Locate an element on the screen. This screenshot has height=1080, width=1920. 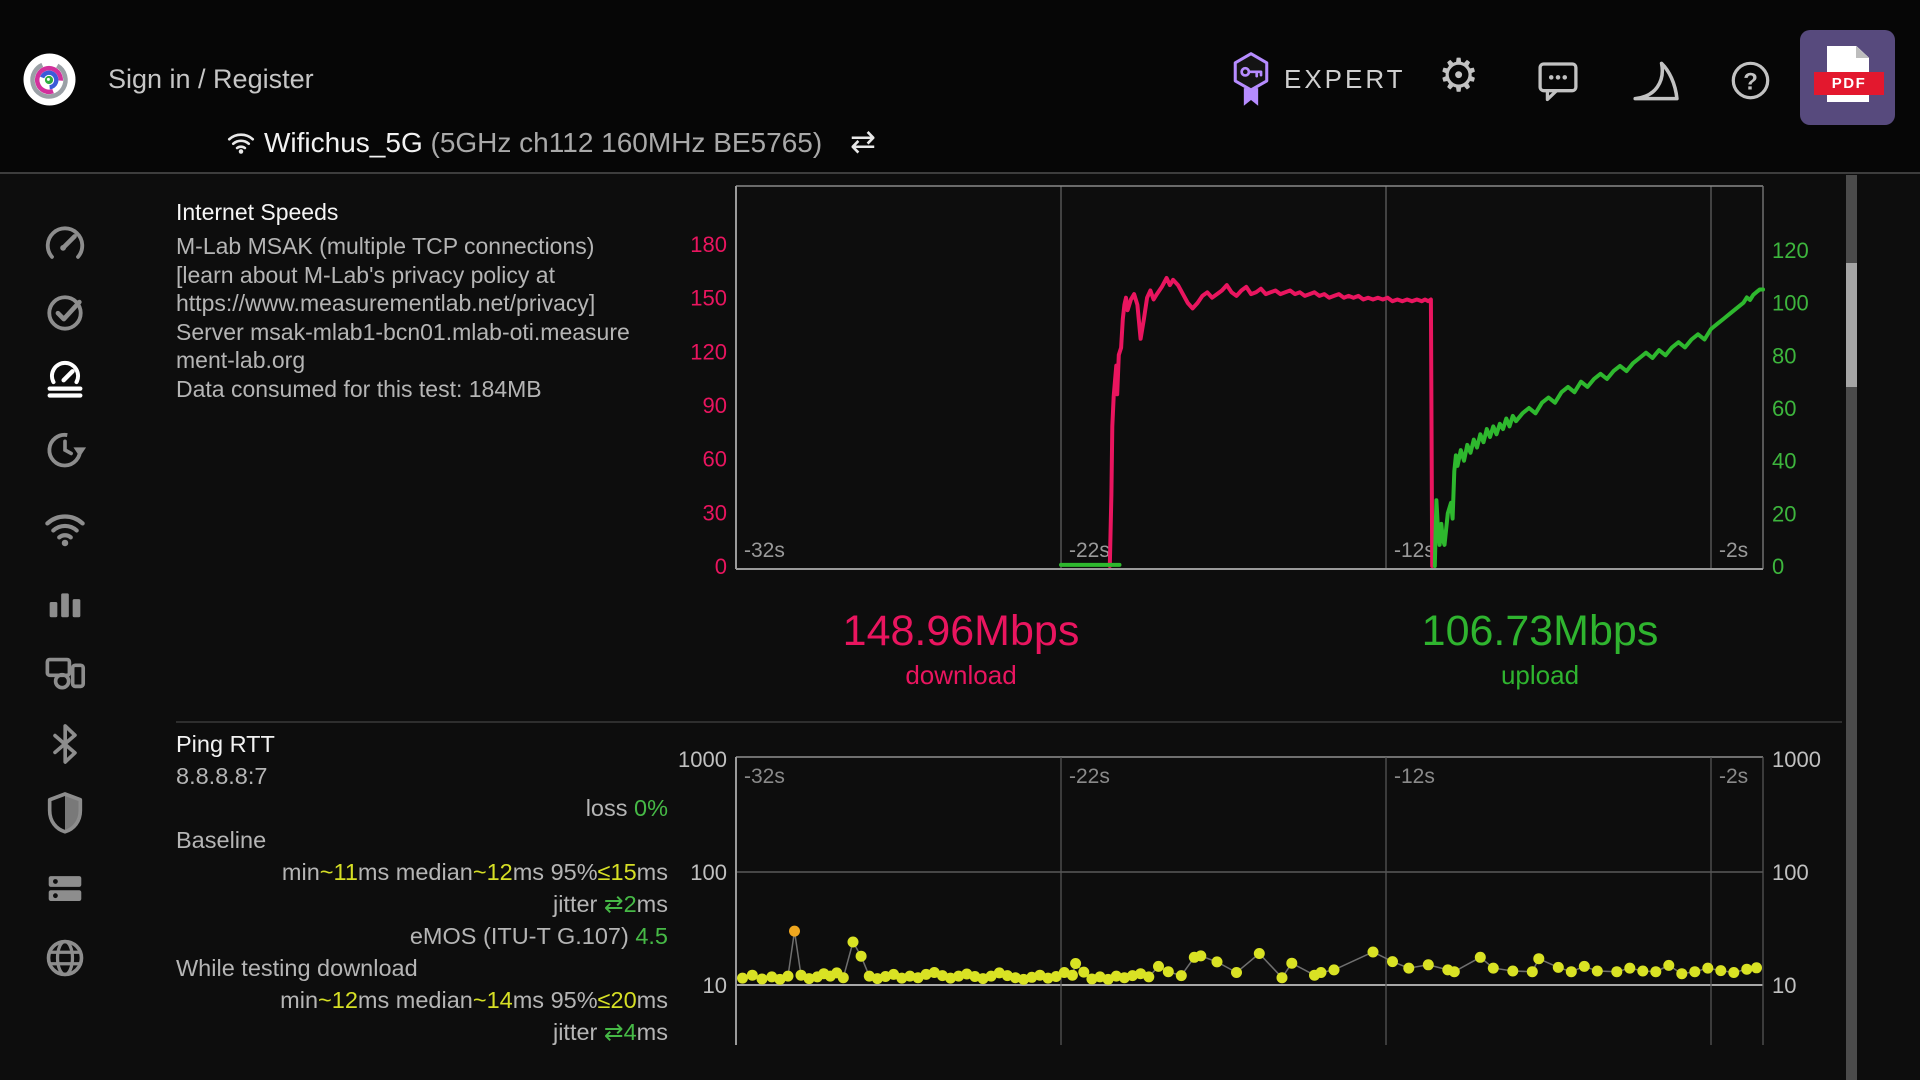
upload-label: upload is located at coordinates (1540, 675).